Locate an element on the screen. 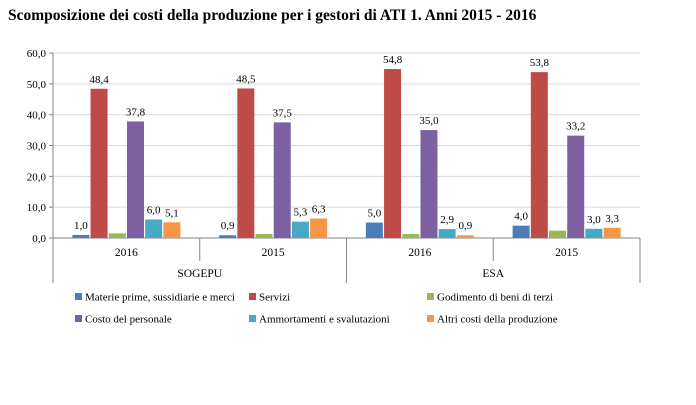  legend-label: Materie prime, sussidiarie e merci is located at coordinates (160, 298).